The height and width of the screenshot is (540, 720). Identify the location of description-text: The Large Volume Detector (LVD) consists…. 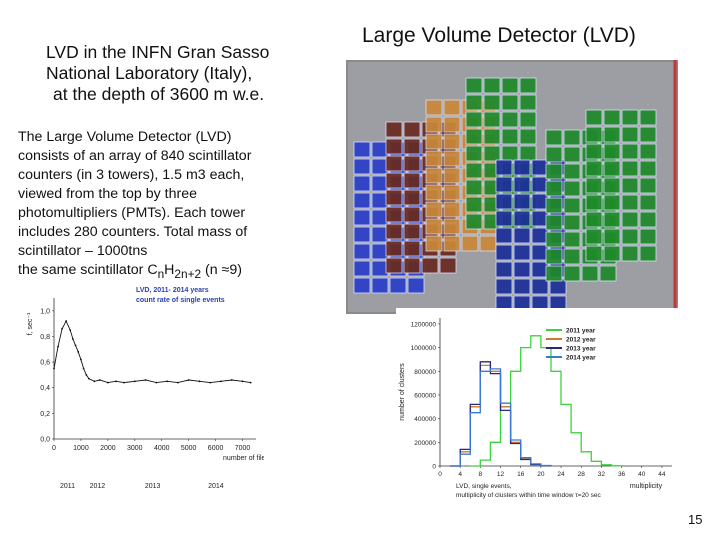
(168, 206).